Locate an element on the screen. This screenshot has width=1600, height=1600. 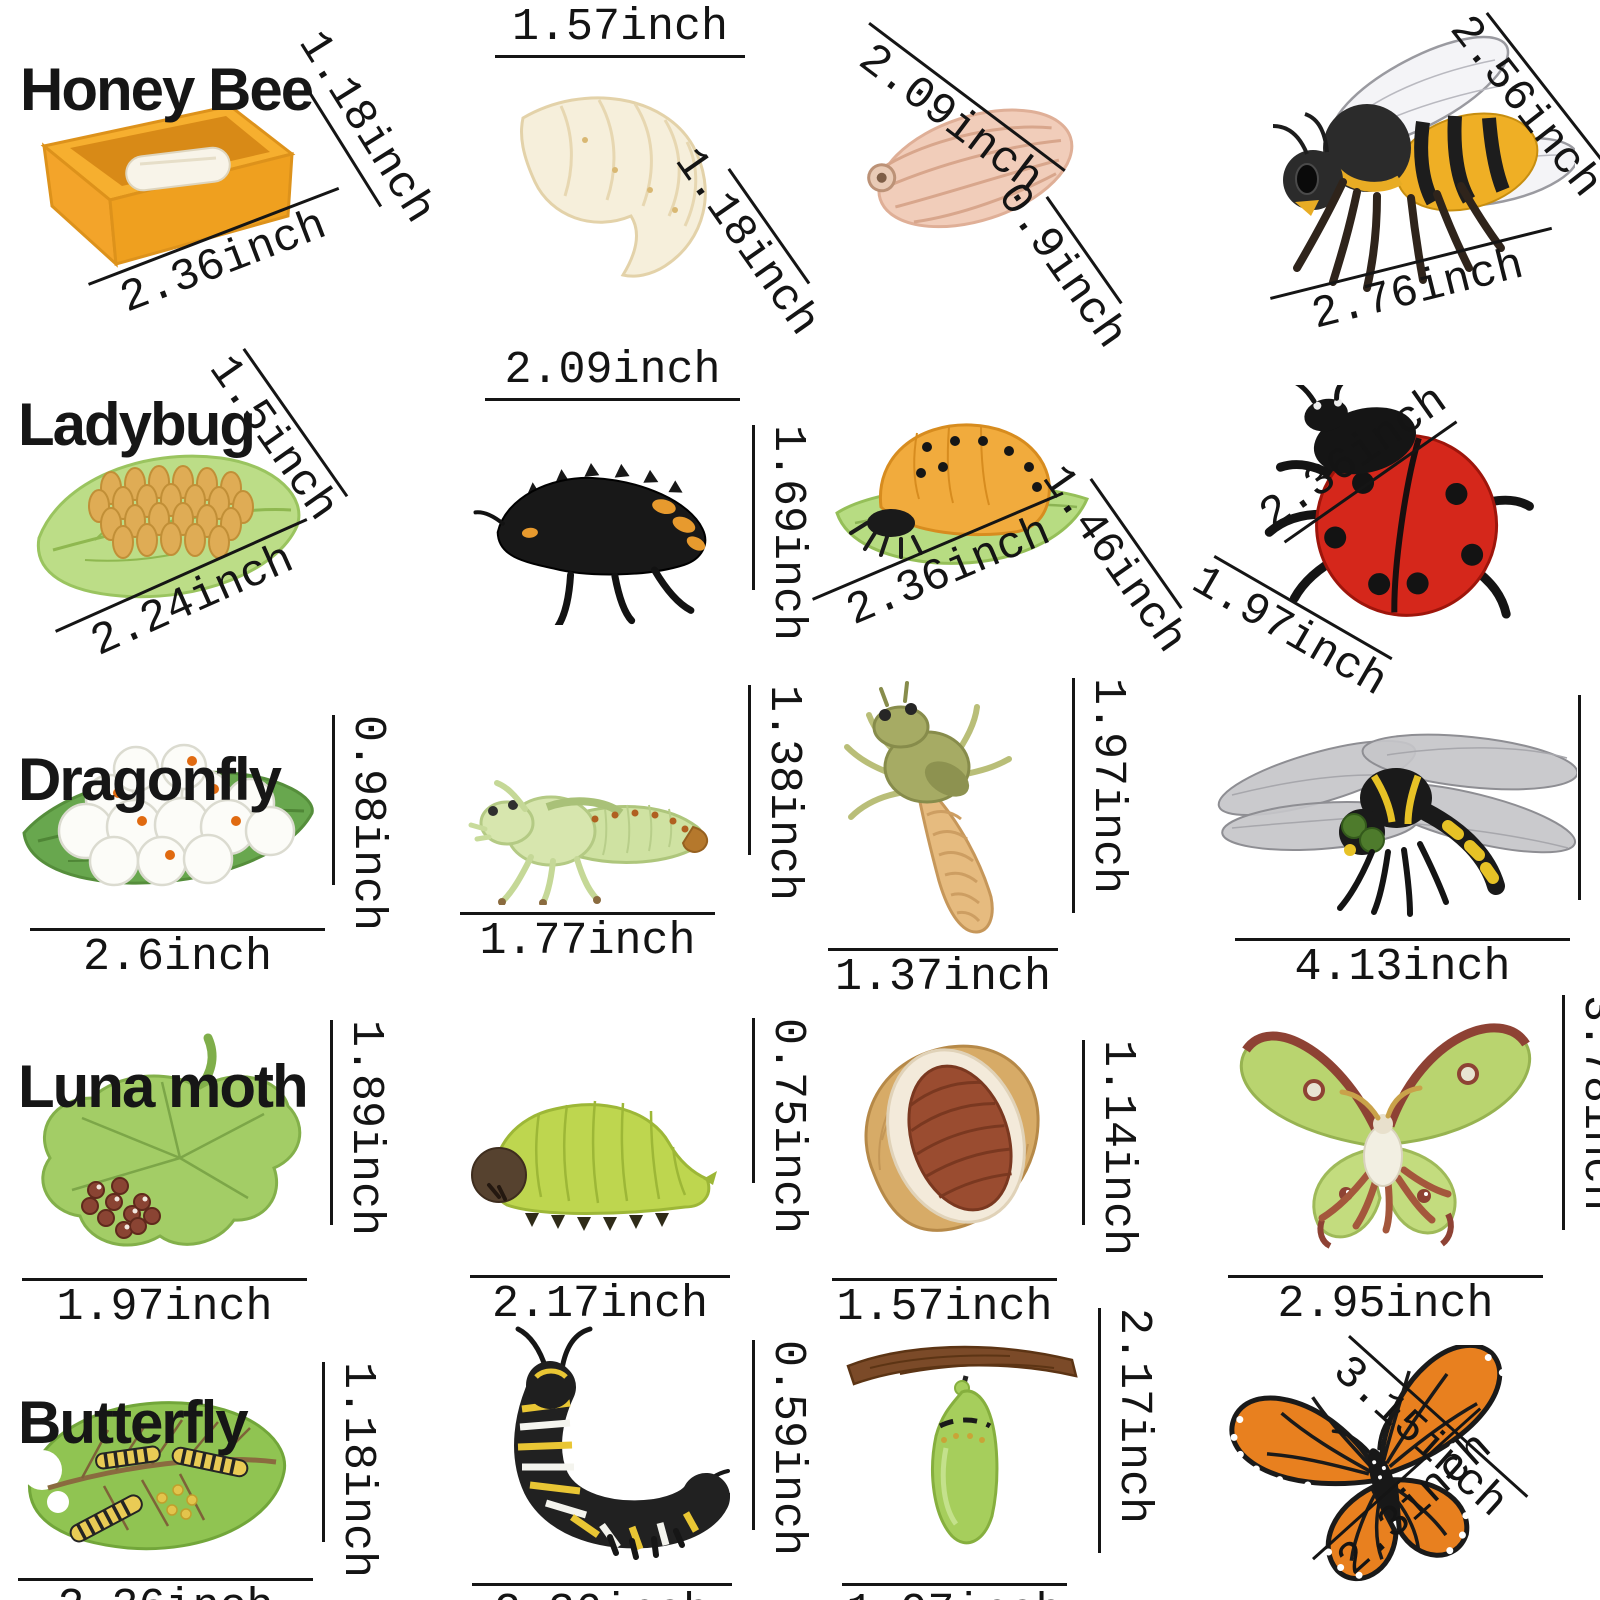
measurement-label: 3.35inch is located at coordinates (1593, 803).